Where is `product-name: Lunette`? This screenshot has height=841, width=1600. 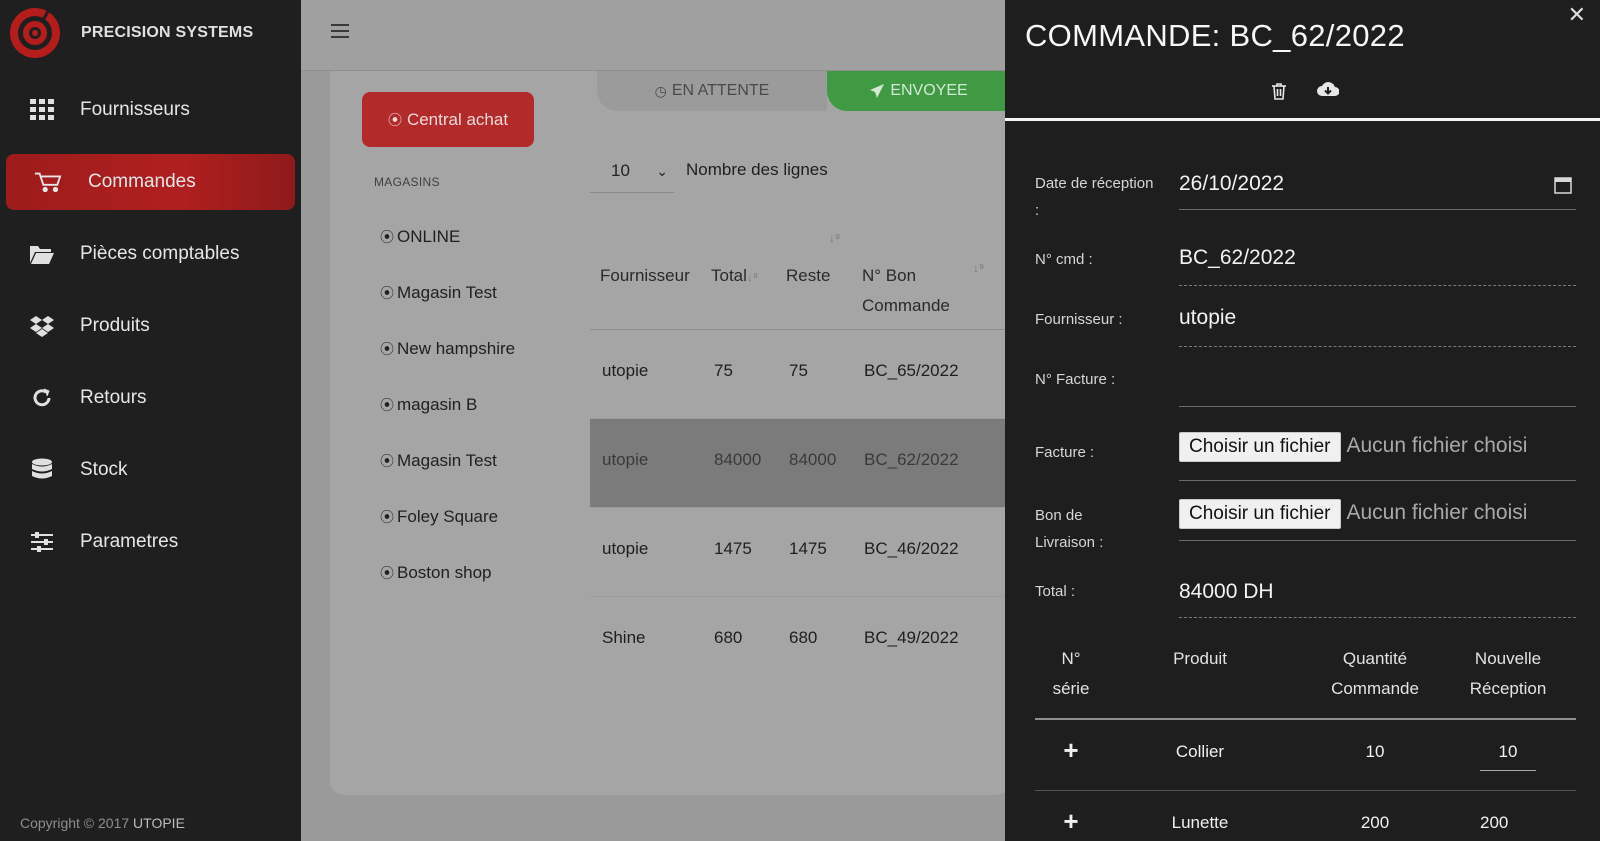 product-name: Lunette is located at coordinates (1200, 822).